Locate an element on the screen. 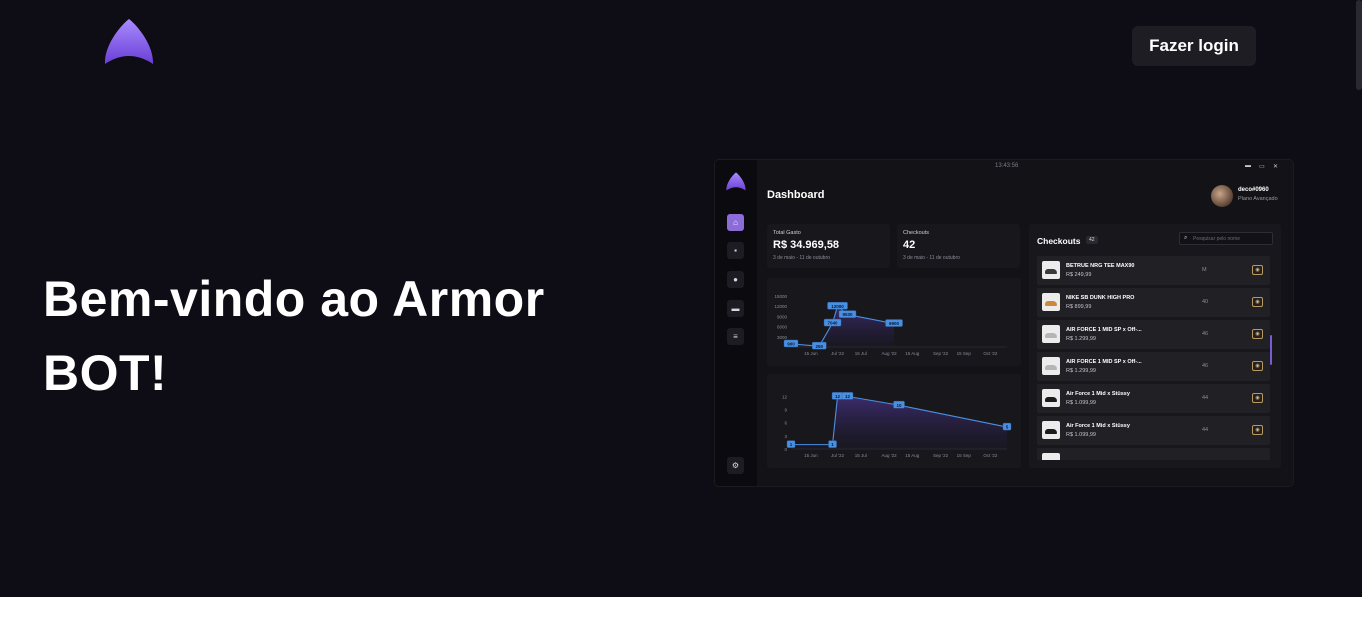  y-tick-label: 0 is located at coordinates (785, 449).